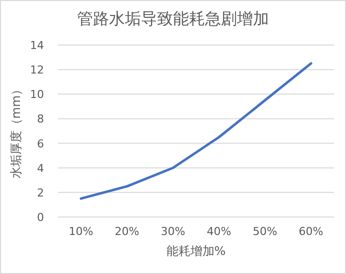 The width and height of the screenshot is (346, 274). I want to click on x-tick-label: 40%, so click(219, 231).